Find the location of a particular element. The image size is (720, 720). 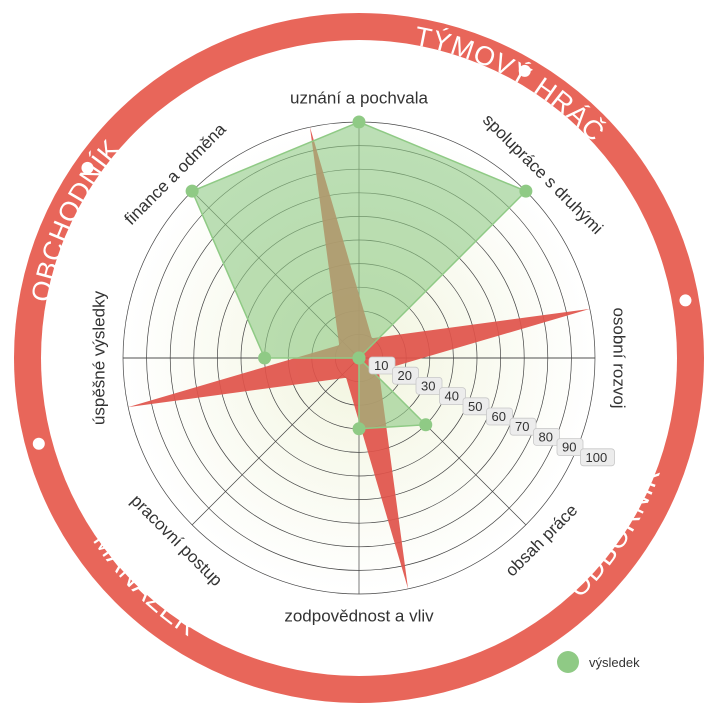

tick-label-group: 20 is located at coordinates (405, 375).